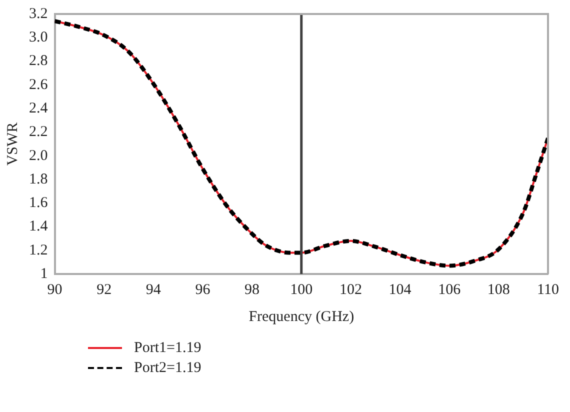 The height and width of the screenshot is (412, 570). I want to click on y-tick-label: 3.0, so click(38, 38).